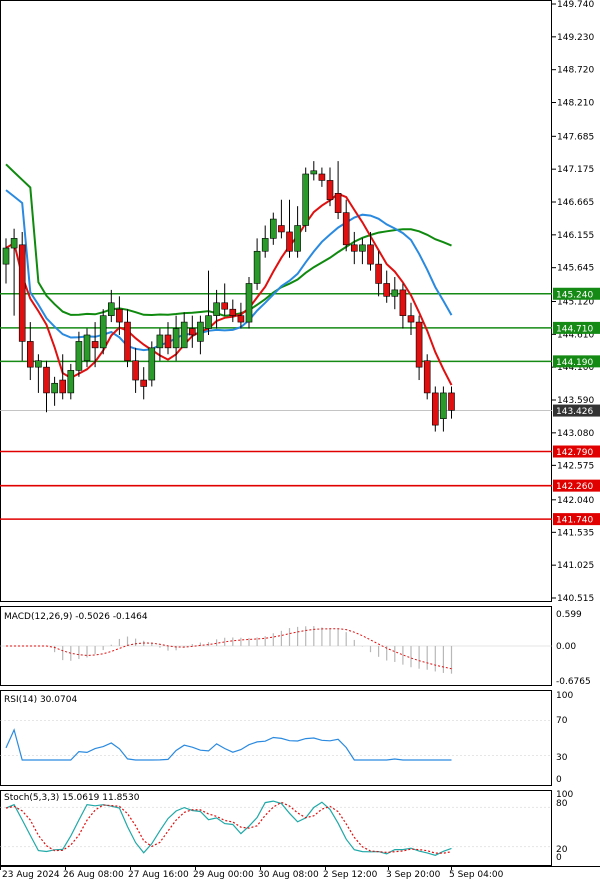 The width and height of the screenshot is (600, 885). What do you see at coordinates (76, 617) in the screenshot?
I see `macd-title: MACD(12,26,9) -0.5026 -0.1464` at bounding box center [76, 617].